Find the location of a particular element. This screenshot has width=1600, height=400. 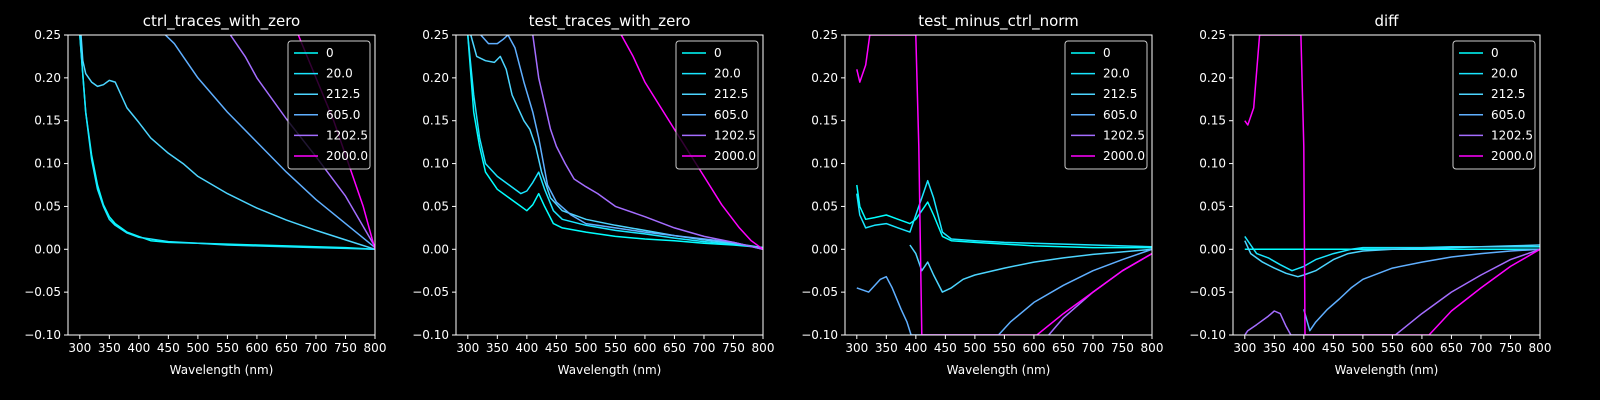

x-tick-label: 700 is located at coordinates (1481, 348).